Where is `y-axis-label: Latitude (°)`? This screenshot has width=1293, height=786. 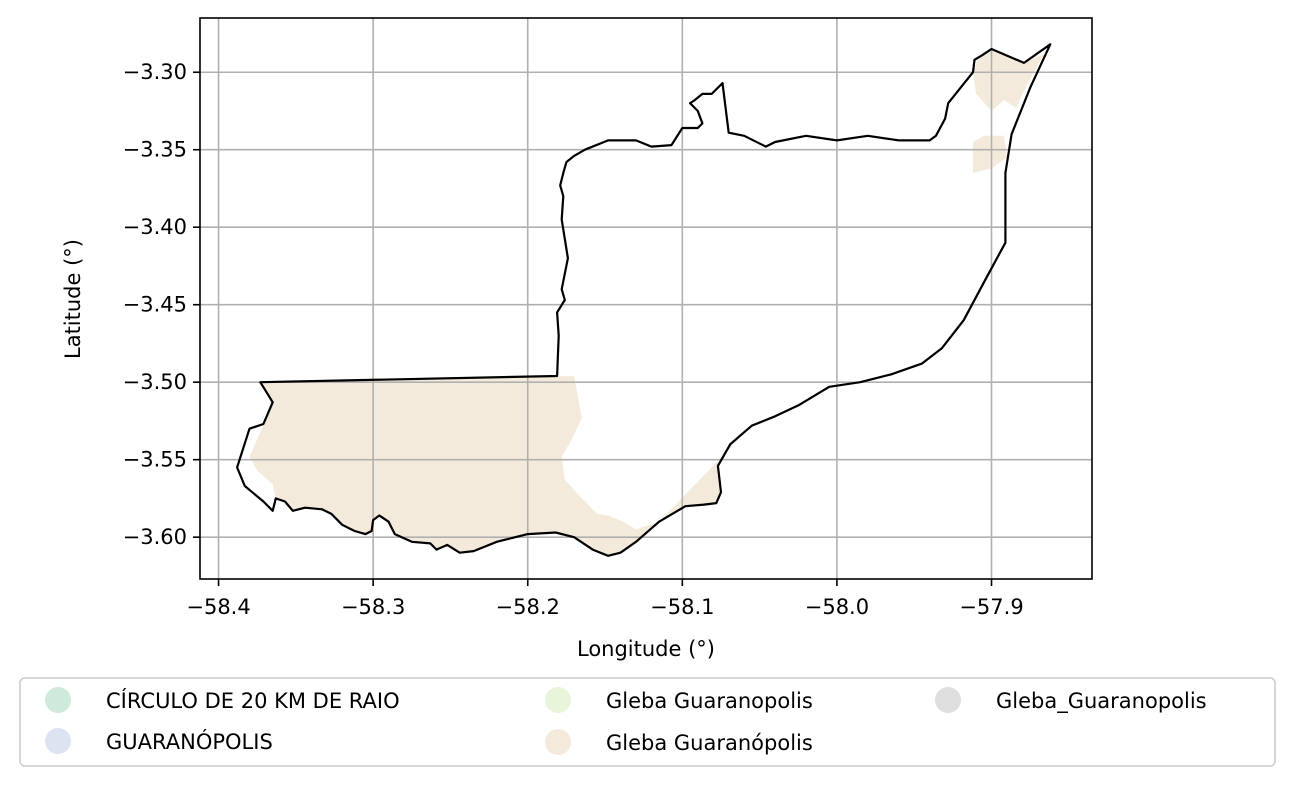
y-axis-label: Latitude (°) is located at coordinates (73, 299).